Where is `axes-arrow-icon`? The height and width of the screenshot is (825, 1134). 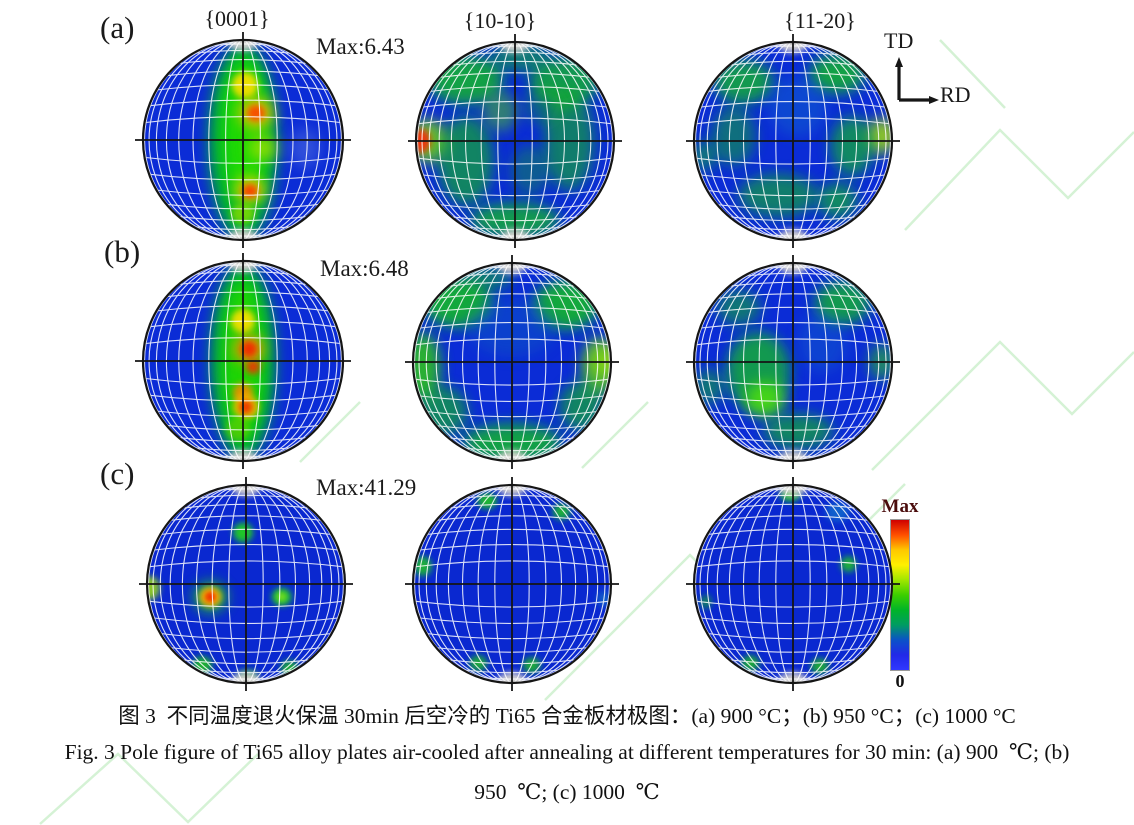 axes-arrow-icon is located at coordinates (917, 80).